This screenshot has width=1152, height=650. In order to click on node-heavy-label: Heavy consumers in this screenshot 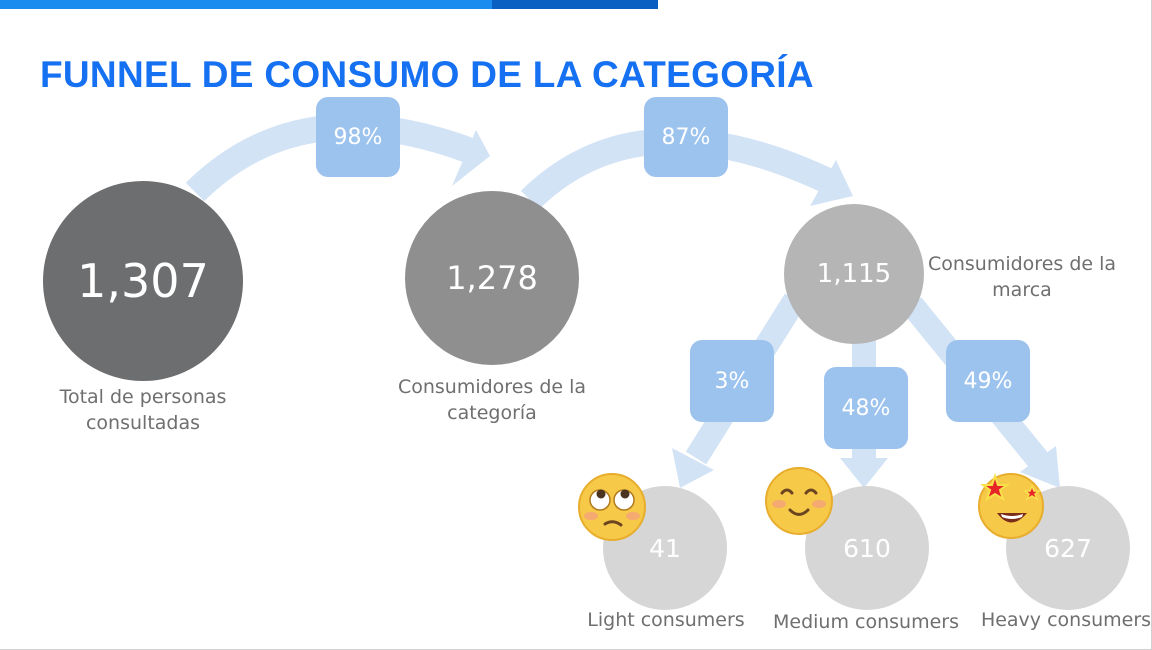, I will do `click(1066, 620)`.